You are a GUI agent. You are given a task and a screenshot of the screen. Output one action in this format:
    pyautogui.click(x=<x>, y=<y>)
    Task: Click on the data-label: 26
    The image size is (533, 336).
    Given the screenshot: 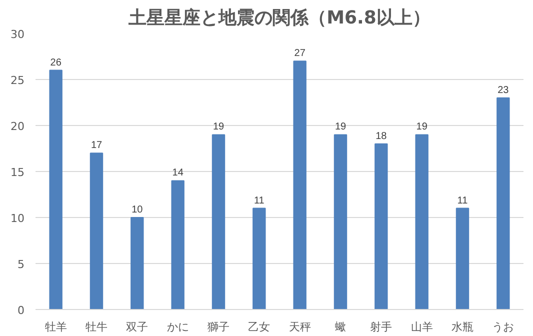 What is the action you would take?
    pyautogui.click(x=56, y=62)
    